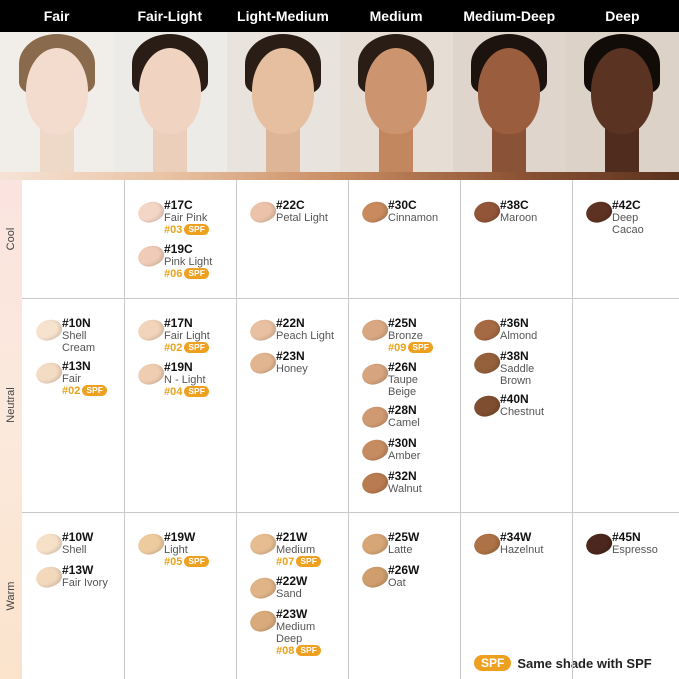 The image size is (679, 679). What do you see at coordinates (405, 489) in the screenshot?
I see `shade-name: Walnut` at bounding box center [405, 489].